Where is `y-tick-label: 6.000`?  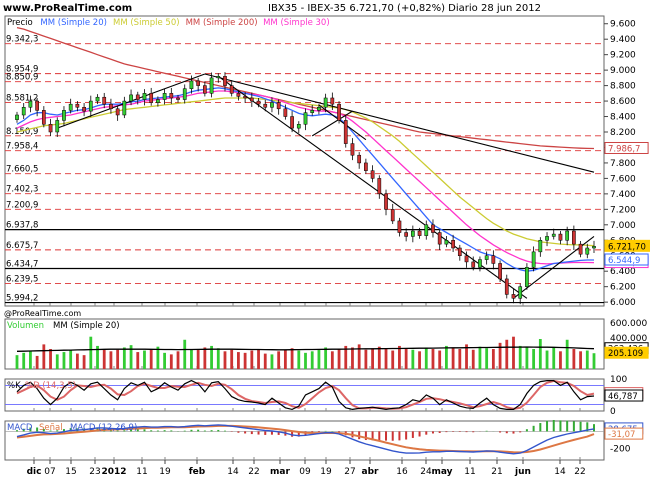
y-tick-label: 6.000 is located at coordinates (623, 303).